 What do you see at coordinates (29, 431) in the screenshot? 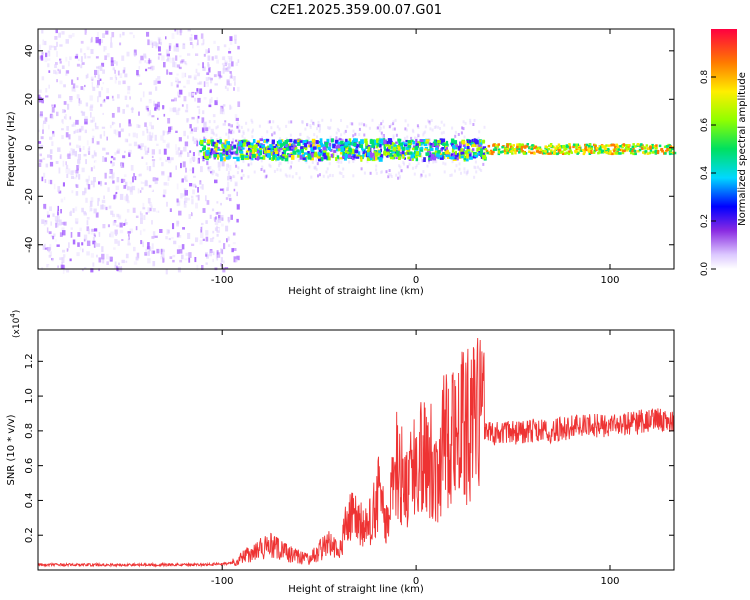
I see `y-tick-label: 0.8` at bounding box center [29, 431].